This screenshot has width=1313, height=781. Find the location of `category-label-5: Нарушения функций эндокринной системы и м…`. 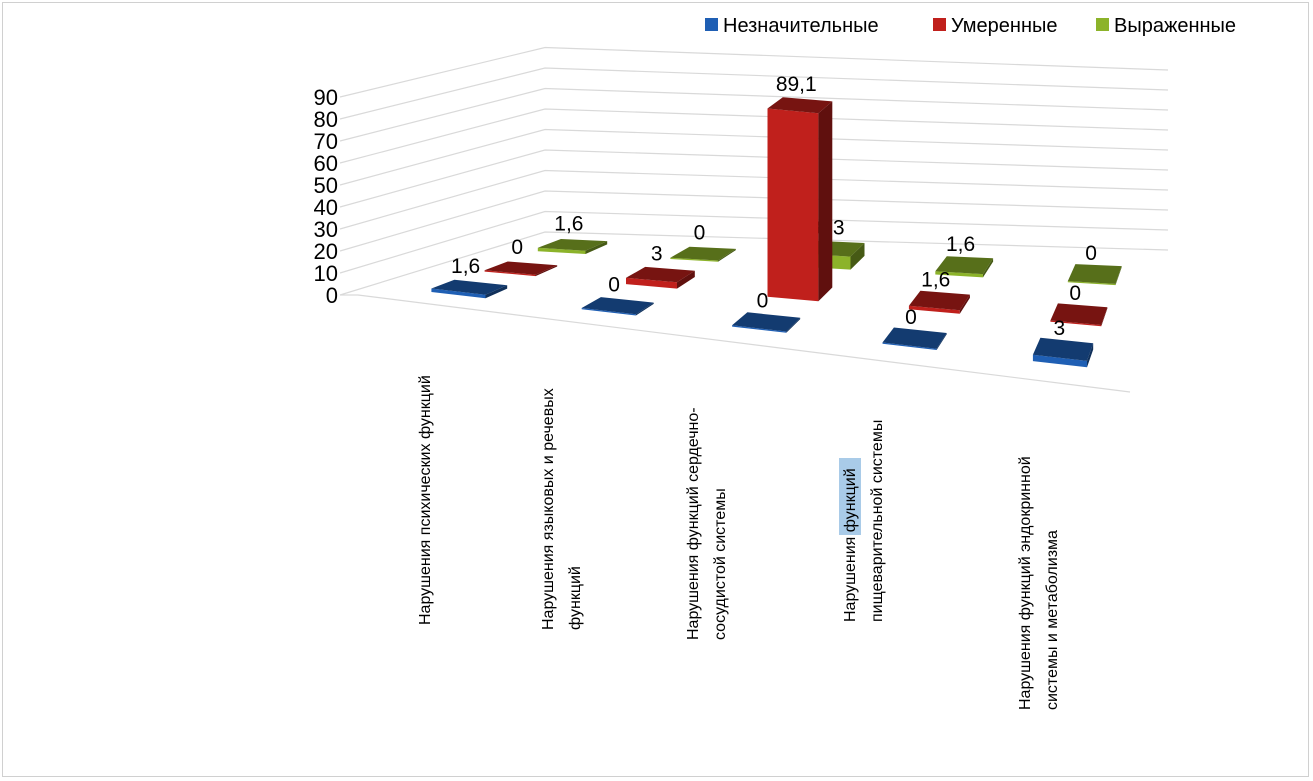

category-label-5: Нарушения функций эндокринной системы и м… is located at coordinates (1039, 583).